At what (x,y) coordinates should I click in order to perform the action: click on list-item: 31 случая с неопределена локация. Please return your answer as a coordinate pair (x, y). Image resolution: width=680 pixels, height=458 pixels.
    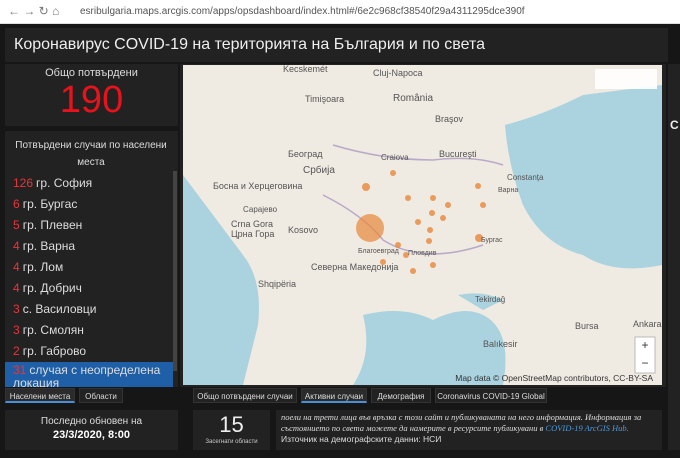
    Looking at the image, I should click on (89, 374).